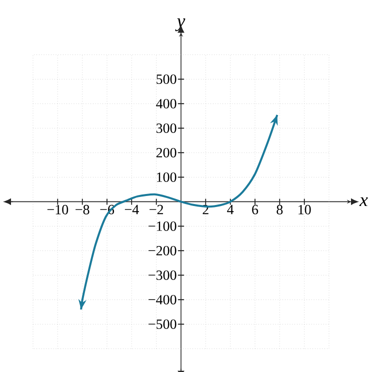 The image size is (377, 372). What do you see at coordinates (363, 201) in the screenshot?
I see `x-axis-title: x` at bounding box center [363, 201].